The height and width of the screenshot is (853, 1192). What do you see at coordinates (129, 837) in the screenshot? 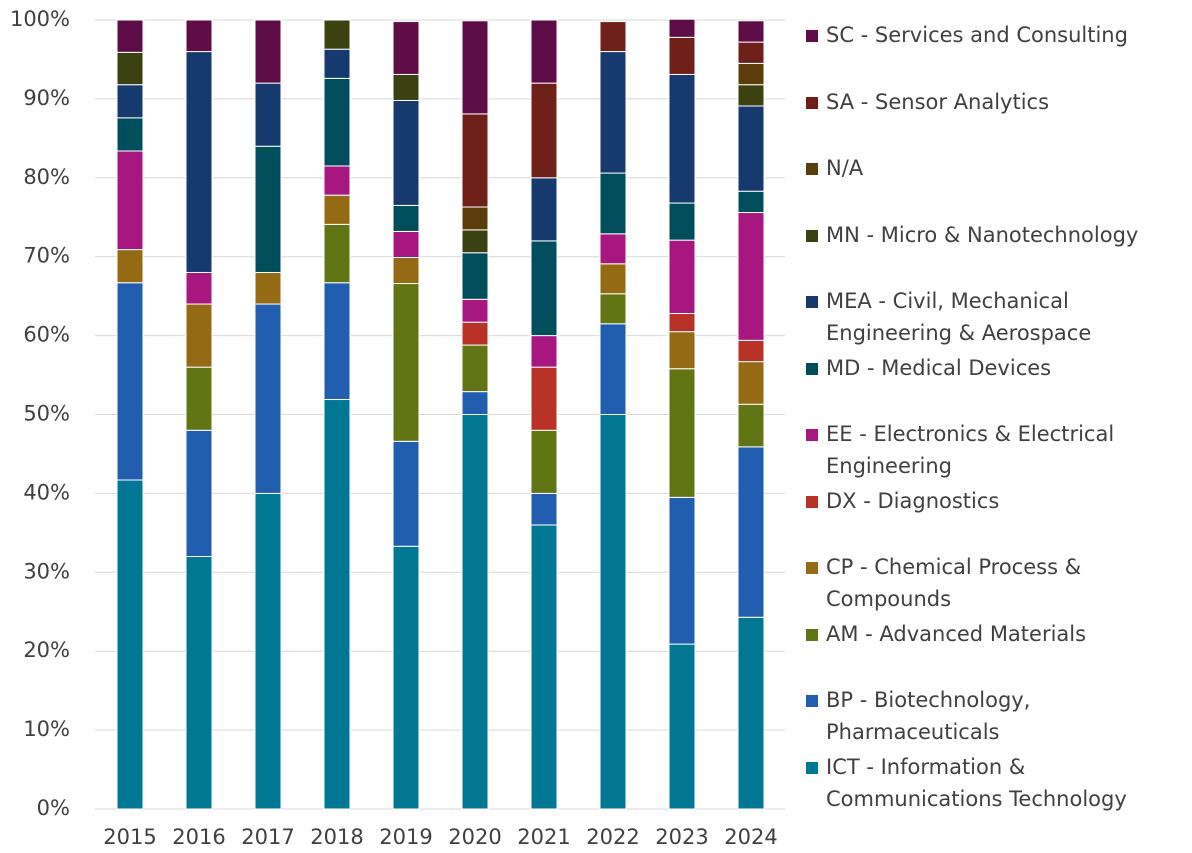
I see `x-tick-label: 2015` at bounding box center [129, 837].